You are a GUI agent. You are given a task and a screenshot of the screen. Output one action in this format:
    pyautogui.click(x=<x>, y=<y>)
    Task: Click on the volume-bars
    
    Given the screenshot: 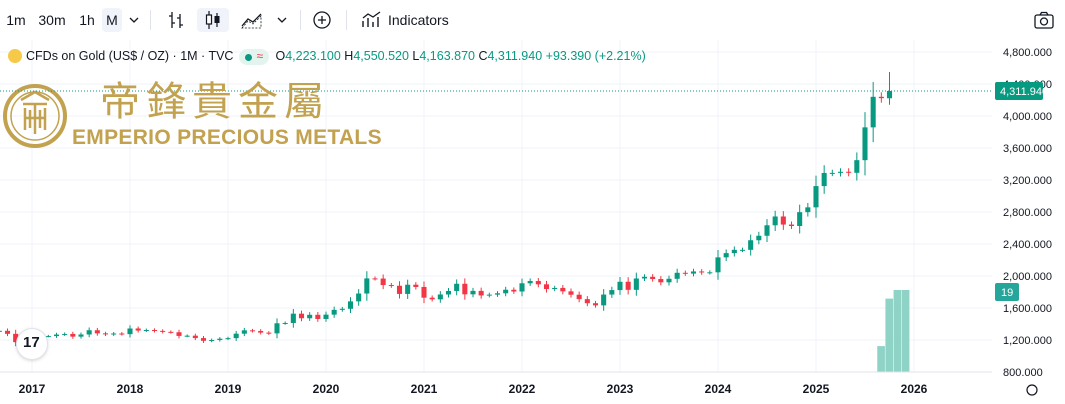 What is the action you would take?
    pyautogui.click(x=893, y=331)
    